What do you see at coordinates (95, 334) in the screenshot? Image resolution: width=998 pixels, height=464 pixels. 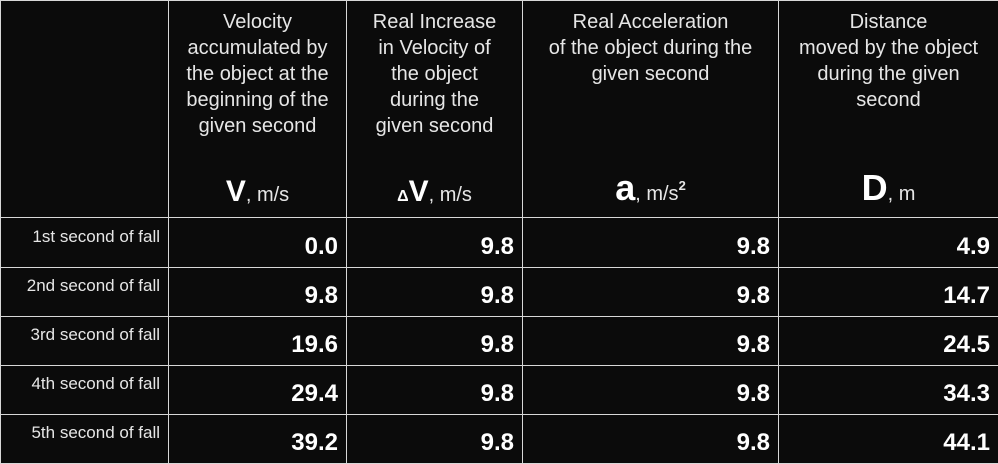 I see `row-label-text: 3rd second of fall` at bounding box center [95, 334].